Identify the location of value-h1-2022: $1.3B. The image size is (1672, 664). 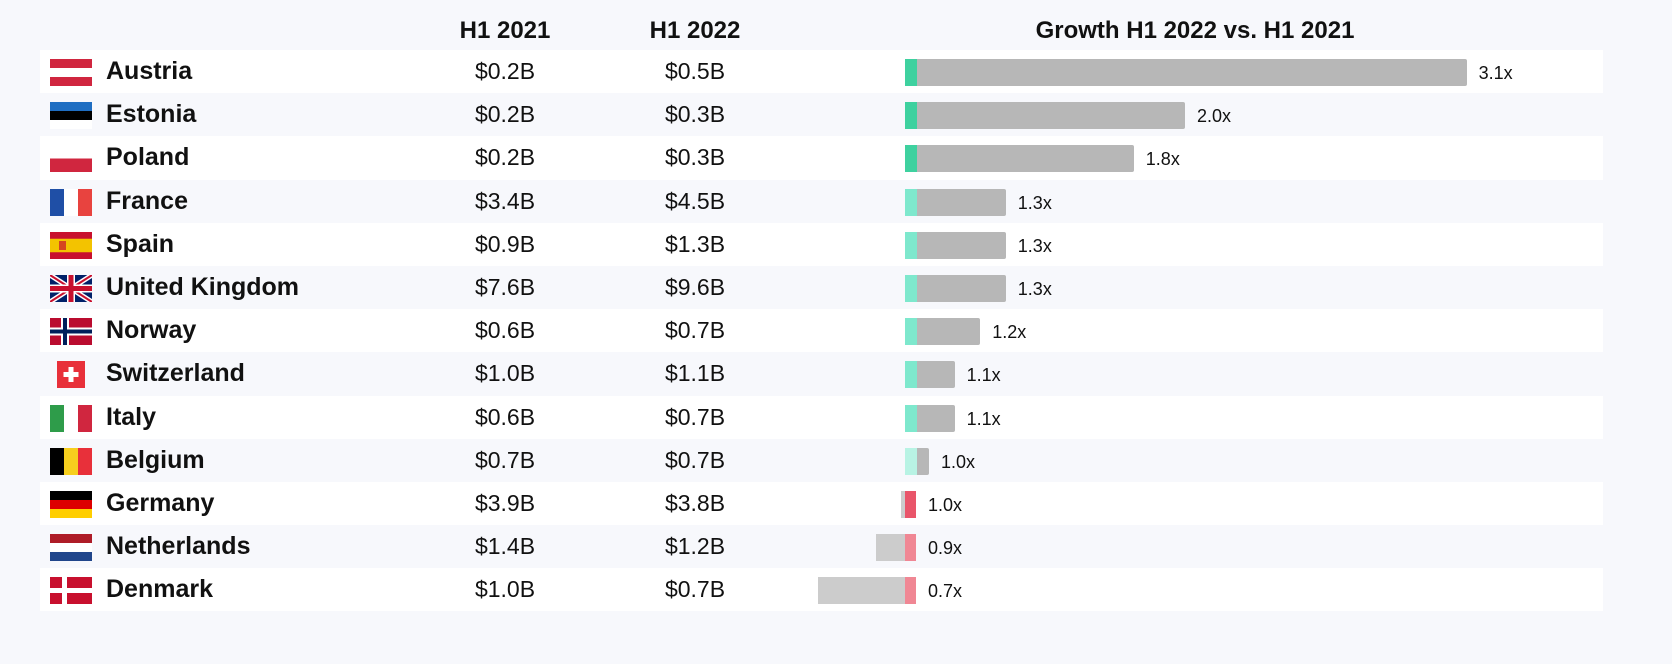
(695, 243).